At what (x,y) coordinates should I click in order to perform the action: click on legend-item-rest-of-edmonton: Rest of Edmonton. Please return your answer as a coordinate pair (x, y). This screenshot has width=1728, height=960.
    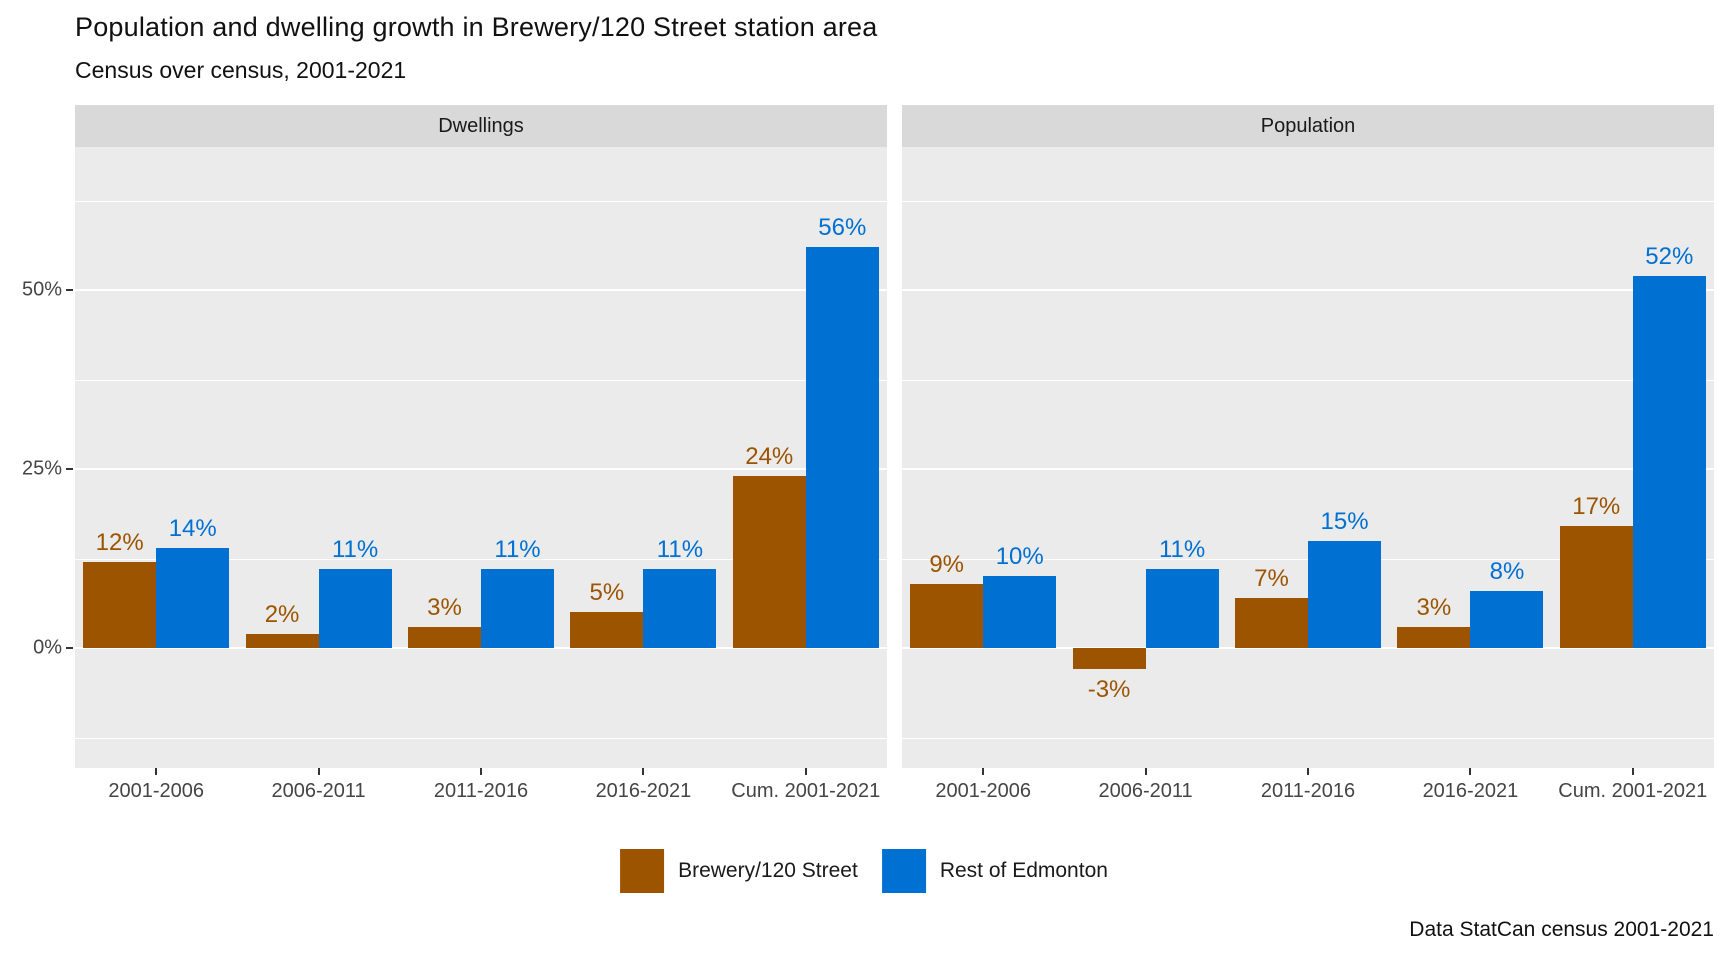
    Looking at the image, I should click on (994, 871).